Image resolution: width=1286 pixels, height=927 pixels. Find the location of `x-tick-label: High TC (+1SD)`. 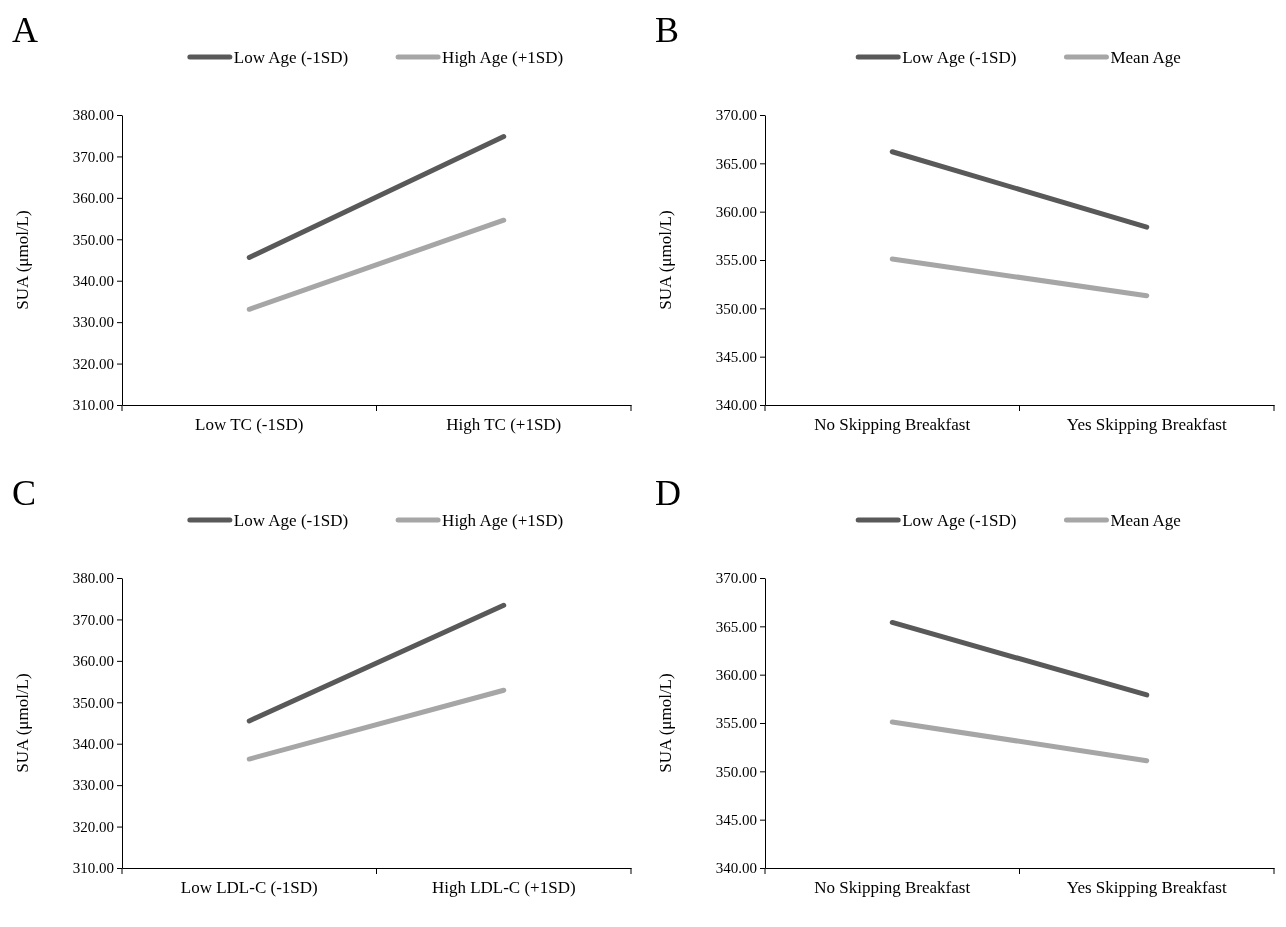

x-tick-label: High TC (+1SD) is located at coordinates (504, 425).